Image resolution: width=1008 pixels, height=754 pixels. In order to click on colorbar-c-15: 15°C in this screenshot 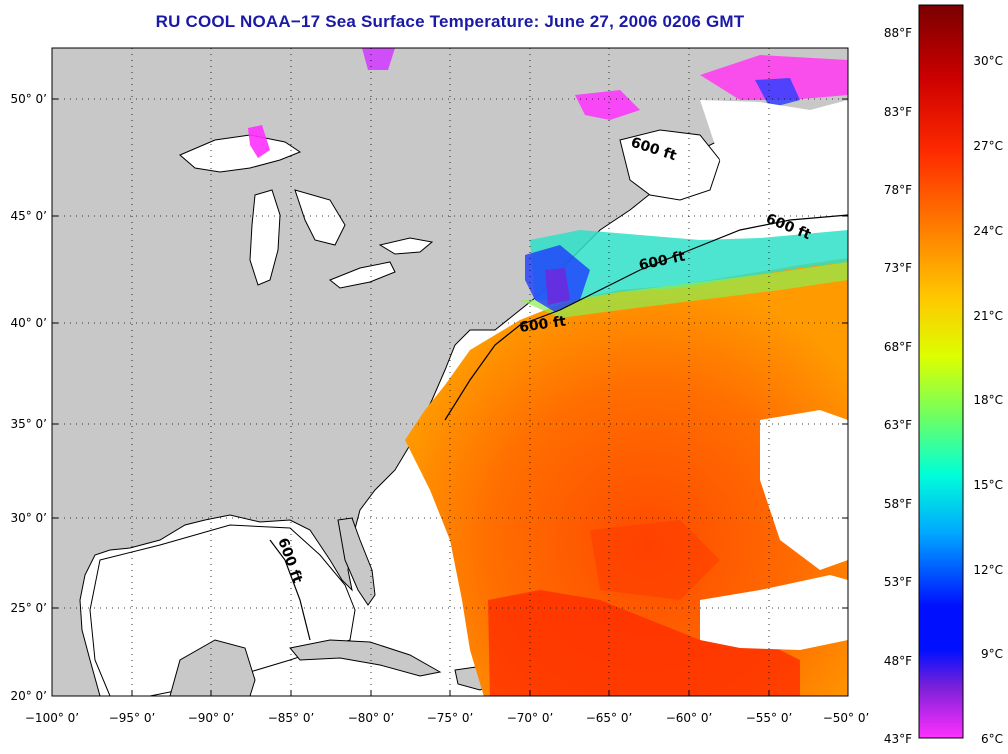, I will do `click(988, 485)`.